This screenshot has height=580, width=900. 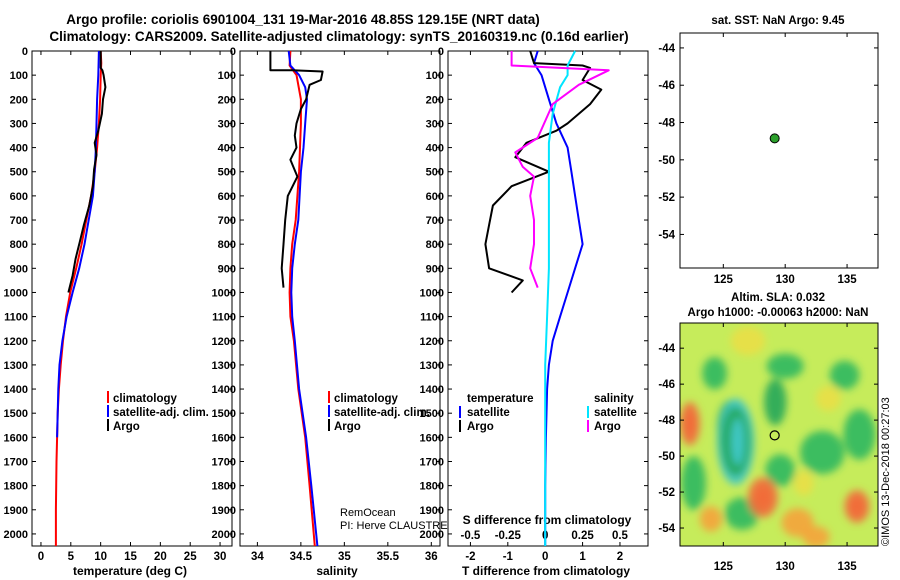 I want to click on temperature-depth-tick-label: 1300, so click(x=16, y=366).